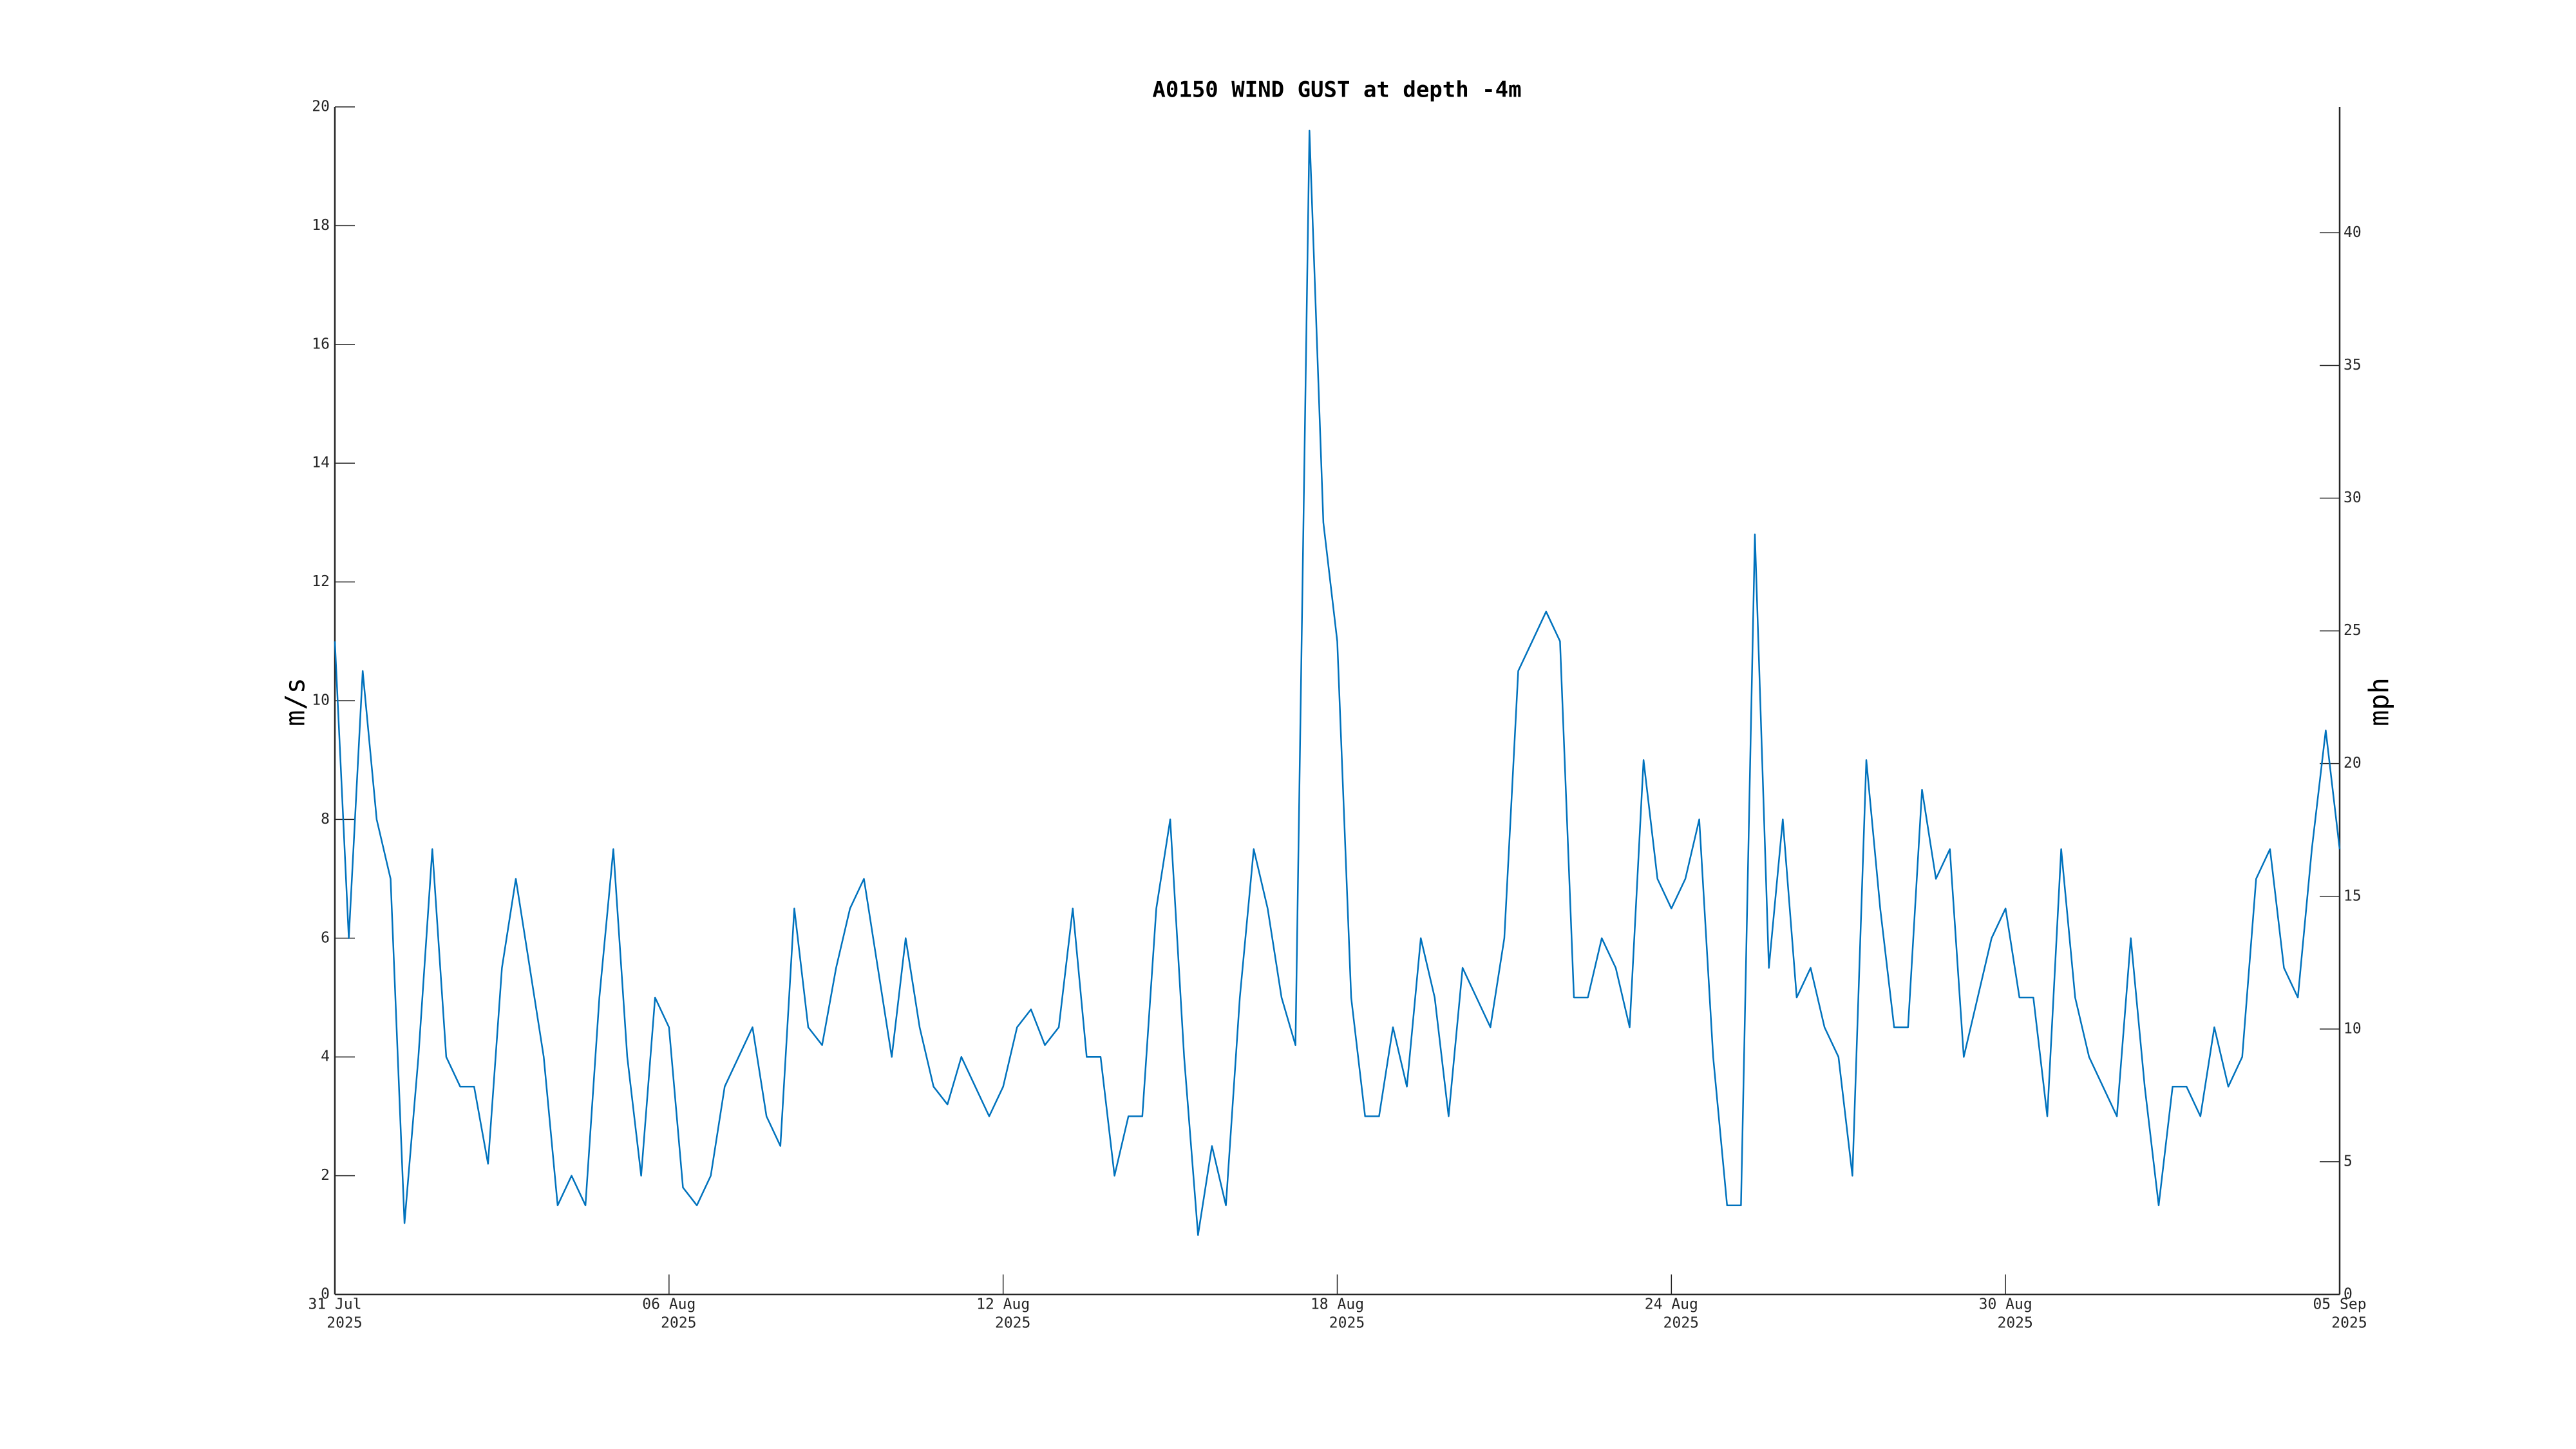  I want to click on x-tick-label: 24 Aug, so click(1671, 1304).